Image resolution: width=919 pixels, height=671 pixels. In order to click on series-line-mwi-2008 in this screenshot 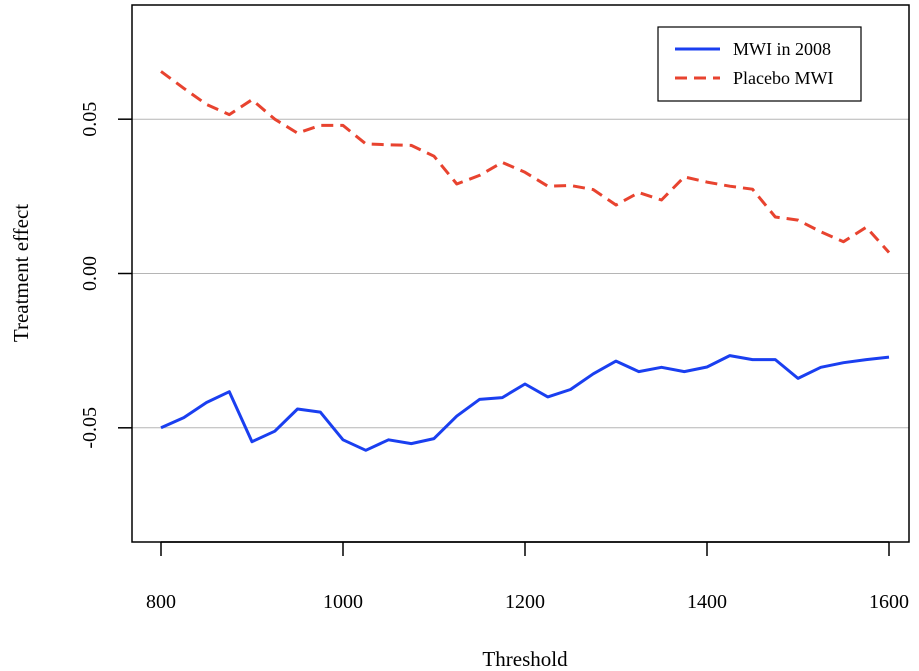, I will do `click(525, 403)`.